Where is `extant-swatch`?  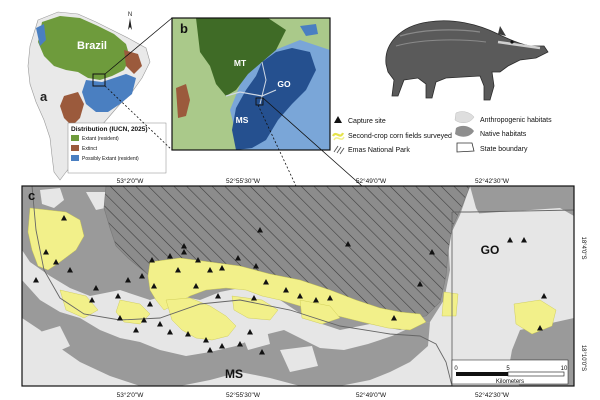 extant-swatch is located at coordinates (75, 138).